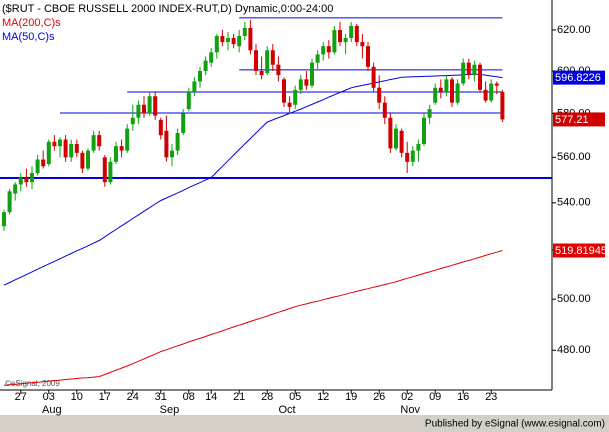 The image size is (609, 432). I want to click on x-tick-label: 09, so click(435, 397).